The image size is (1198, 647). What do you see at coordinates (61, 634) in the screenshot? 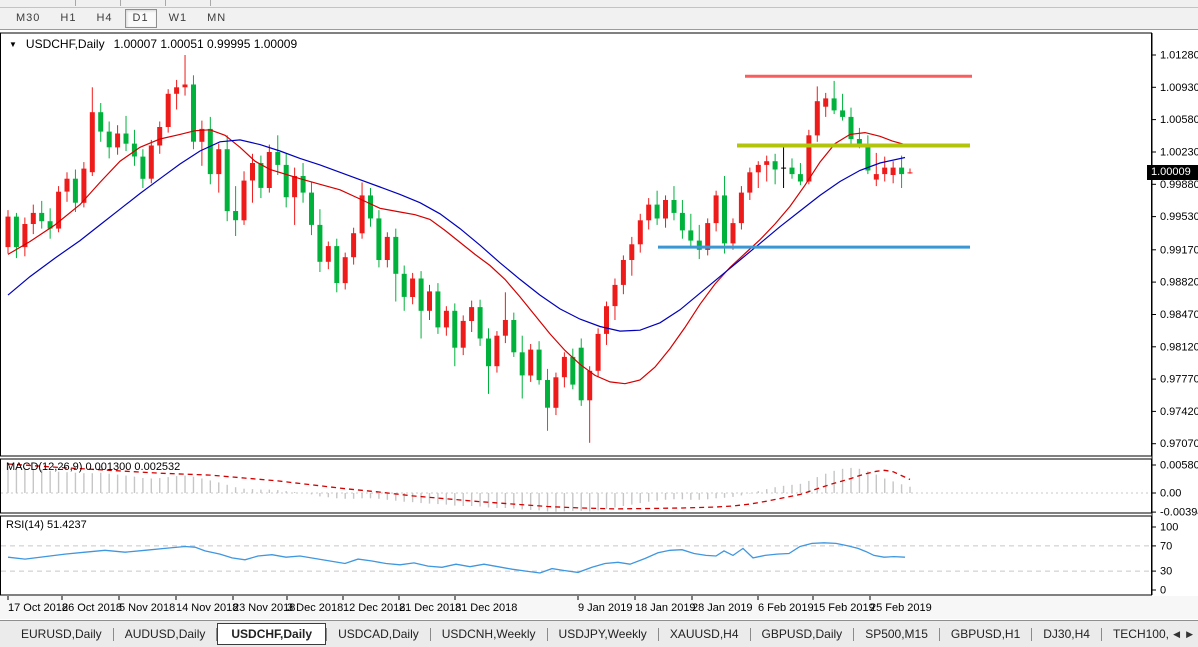
I see `chart-tab-eurusd: EURUSD,Daily` at bounding box center [61, 634].